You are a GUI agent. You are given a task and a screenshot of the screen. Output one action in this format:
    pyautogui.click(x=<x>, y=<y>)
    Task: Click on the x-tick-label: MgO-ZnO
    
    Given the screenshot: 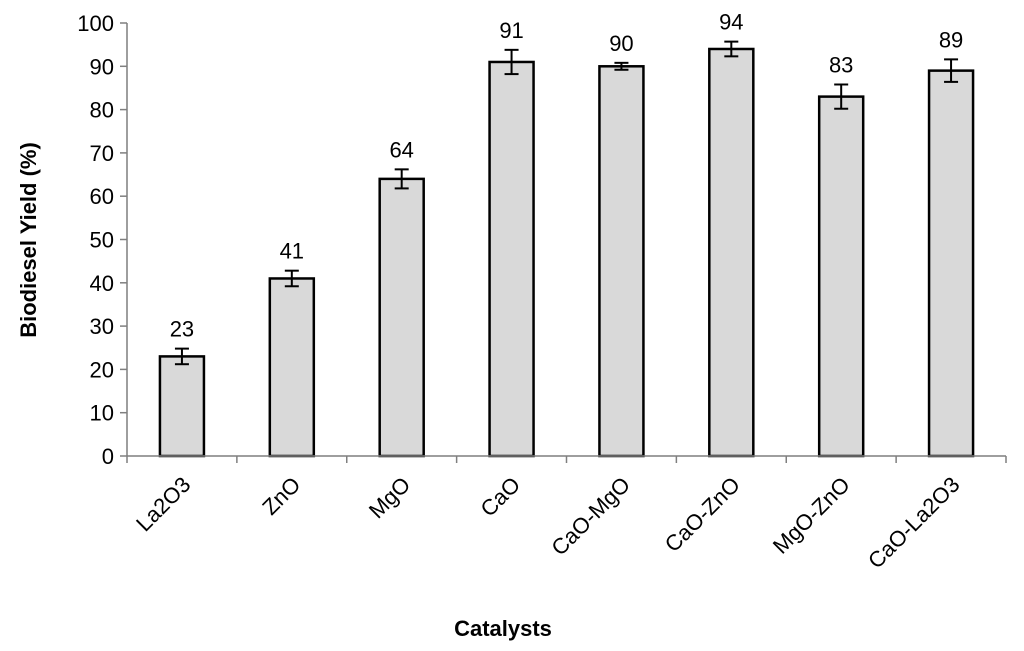 What is the action you would take?
    pyautogui.click(x=811, y=515)
    